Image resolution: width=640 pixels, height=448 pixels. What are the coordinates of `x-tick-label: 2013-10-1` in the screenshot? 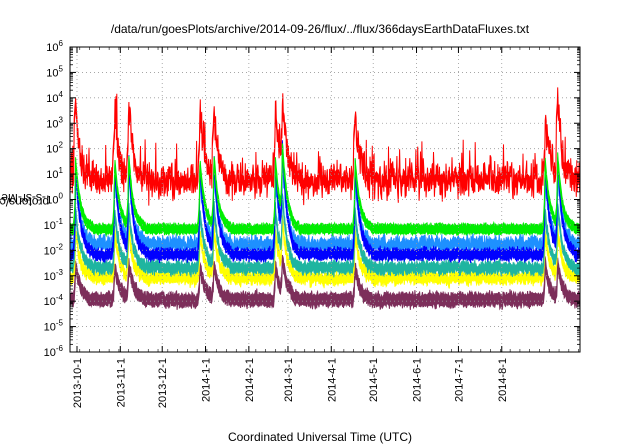 It's located at (78, 383).